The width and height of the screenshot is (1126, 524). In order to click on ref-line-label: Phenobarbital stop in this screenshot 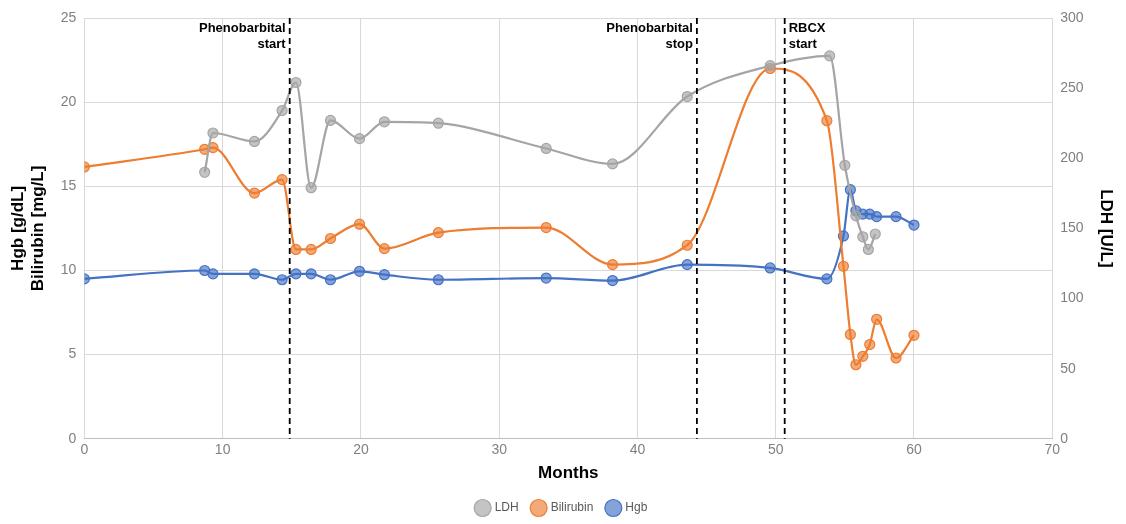, I will do `click(649, 36)`.